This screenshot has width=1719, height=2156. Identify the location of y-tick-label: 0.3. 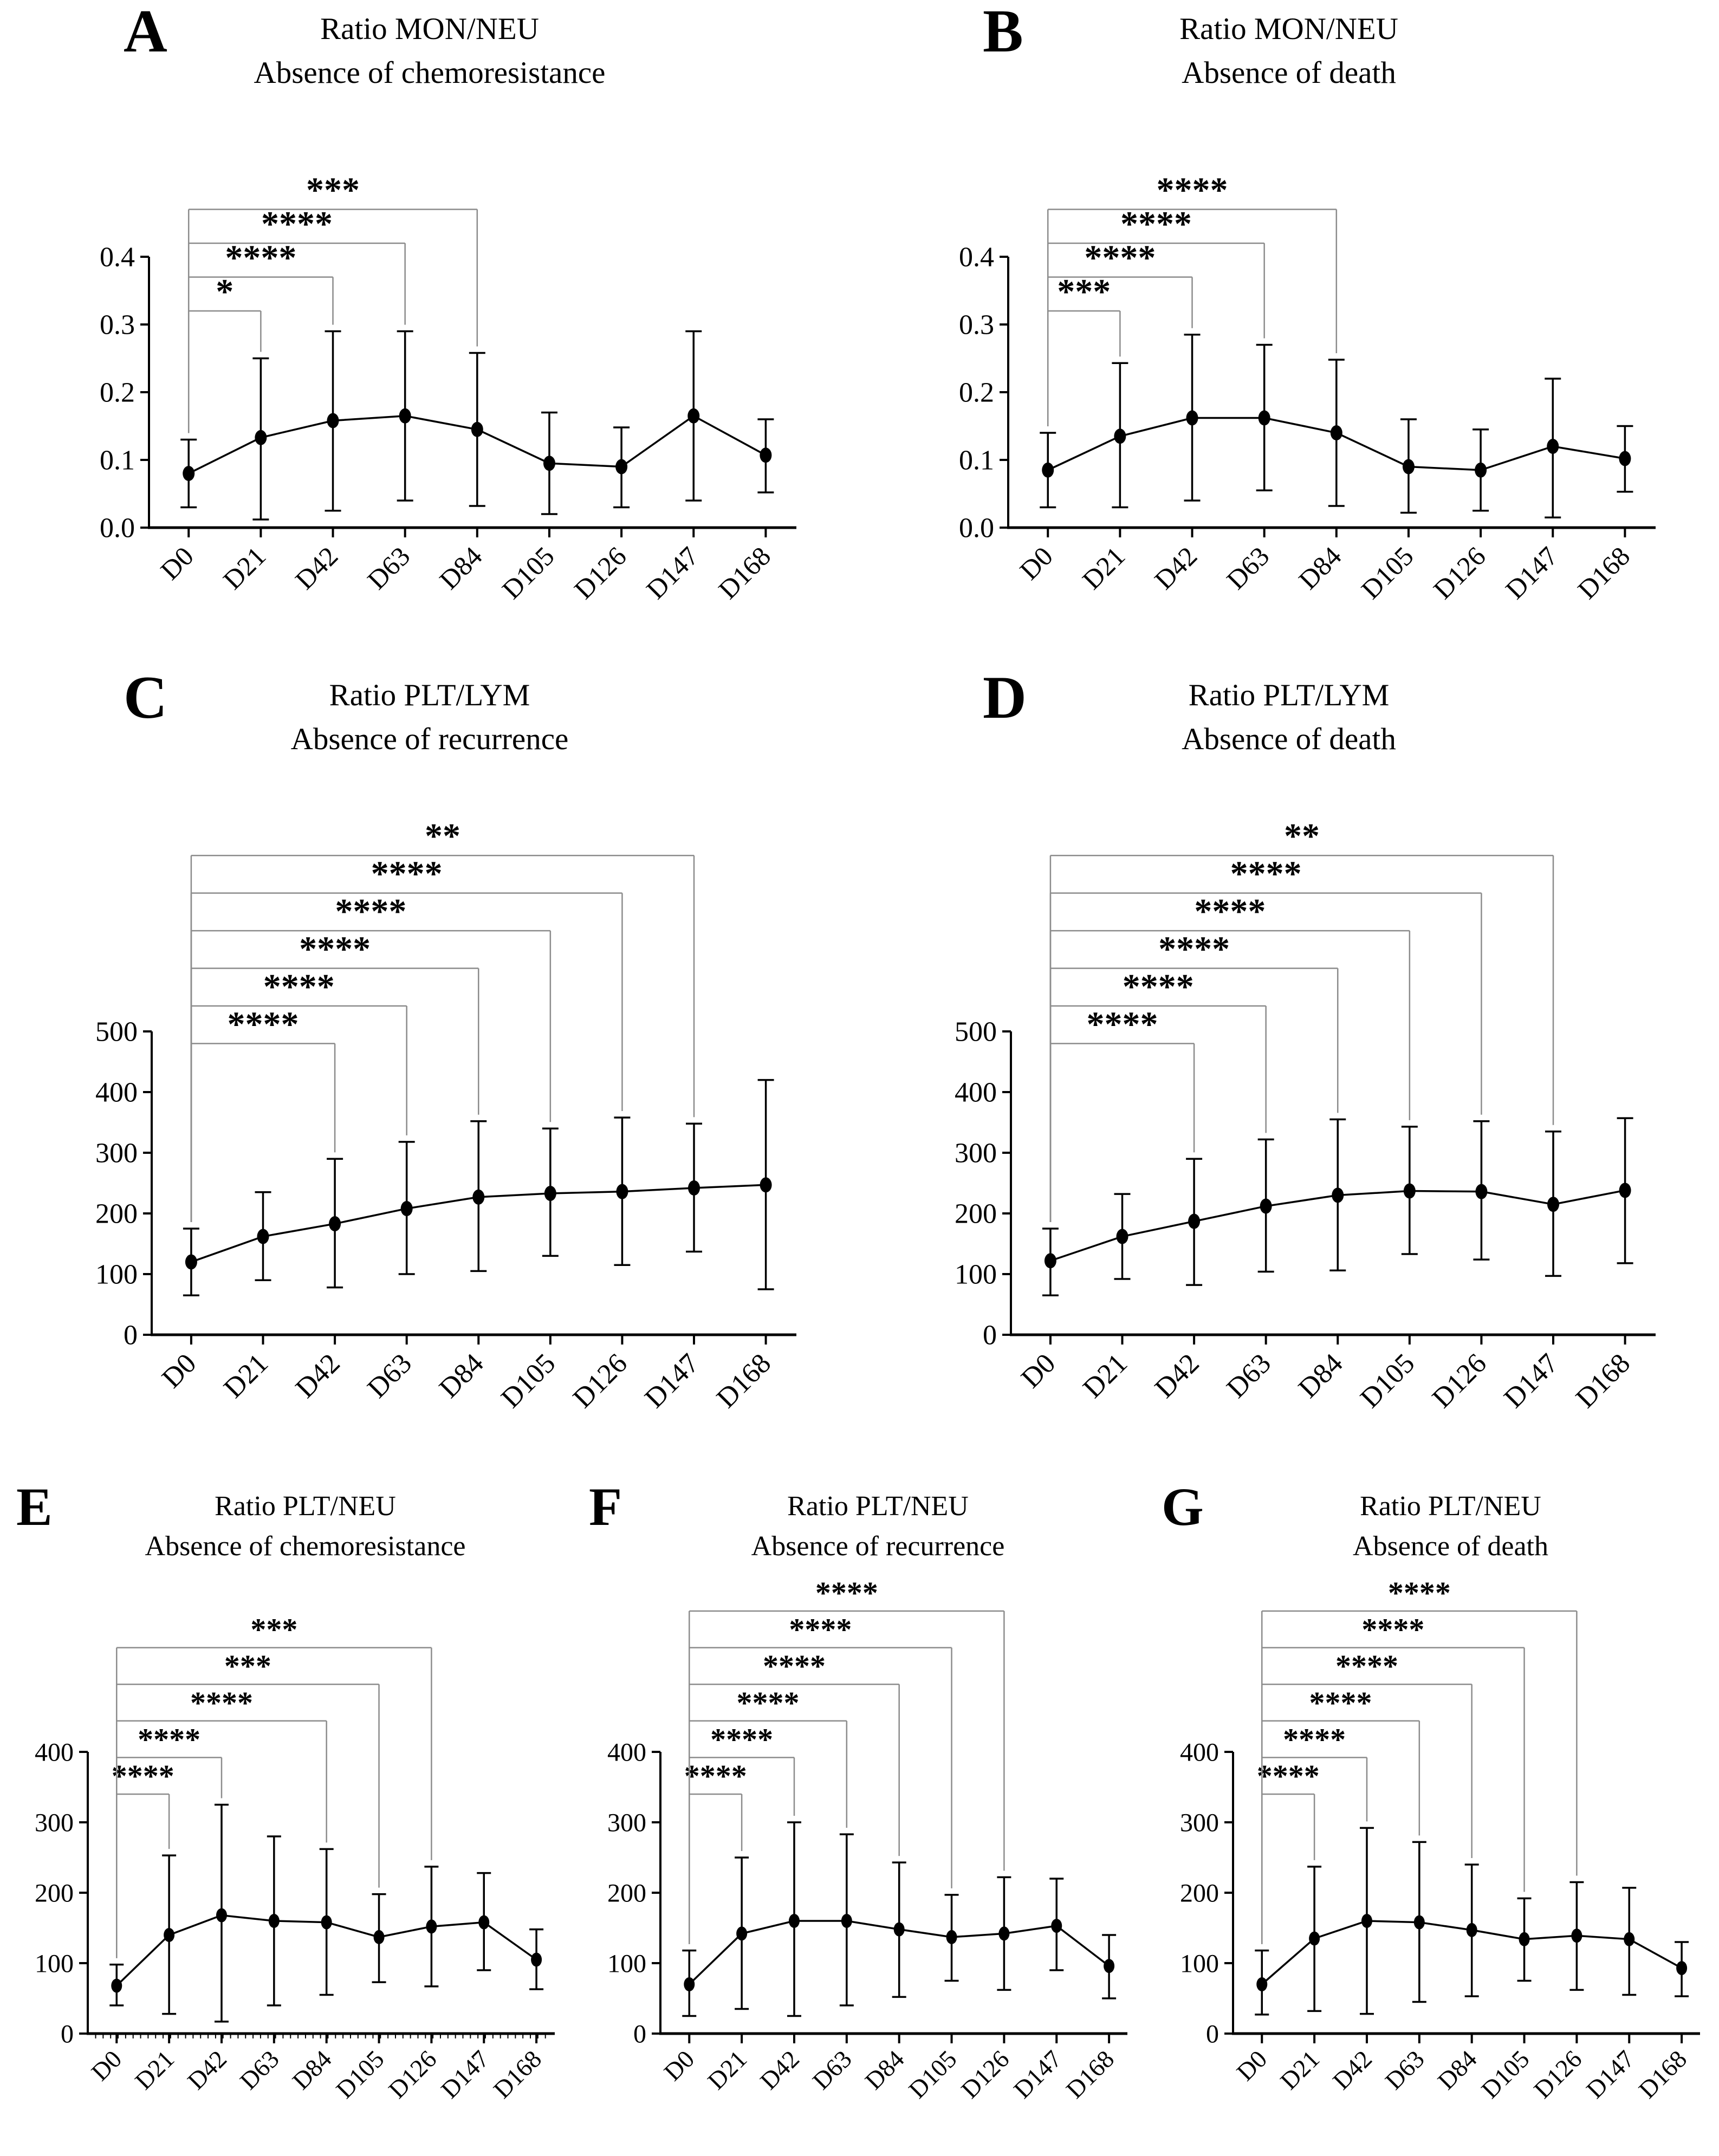
(976, 326).